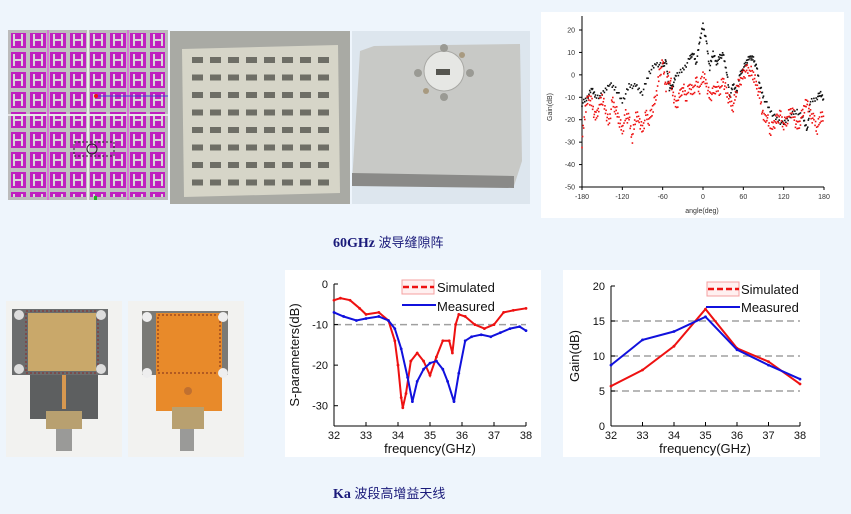 The image size is (851, 514). Describe the element at coordinates (294, 354) in the screenshot. I see `y-axis-label: S-parameters(dB)` at that location.